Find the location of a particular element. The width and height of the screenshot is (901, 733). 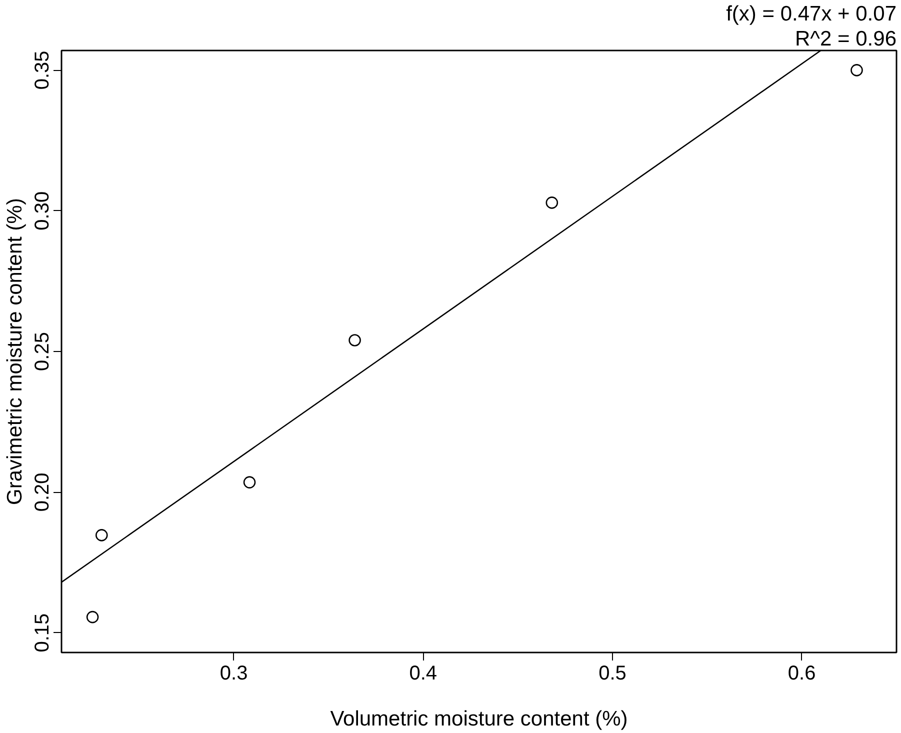

x-axis-title: Volumetric moisture content (%) is located at coordinates (479, 719).